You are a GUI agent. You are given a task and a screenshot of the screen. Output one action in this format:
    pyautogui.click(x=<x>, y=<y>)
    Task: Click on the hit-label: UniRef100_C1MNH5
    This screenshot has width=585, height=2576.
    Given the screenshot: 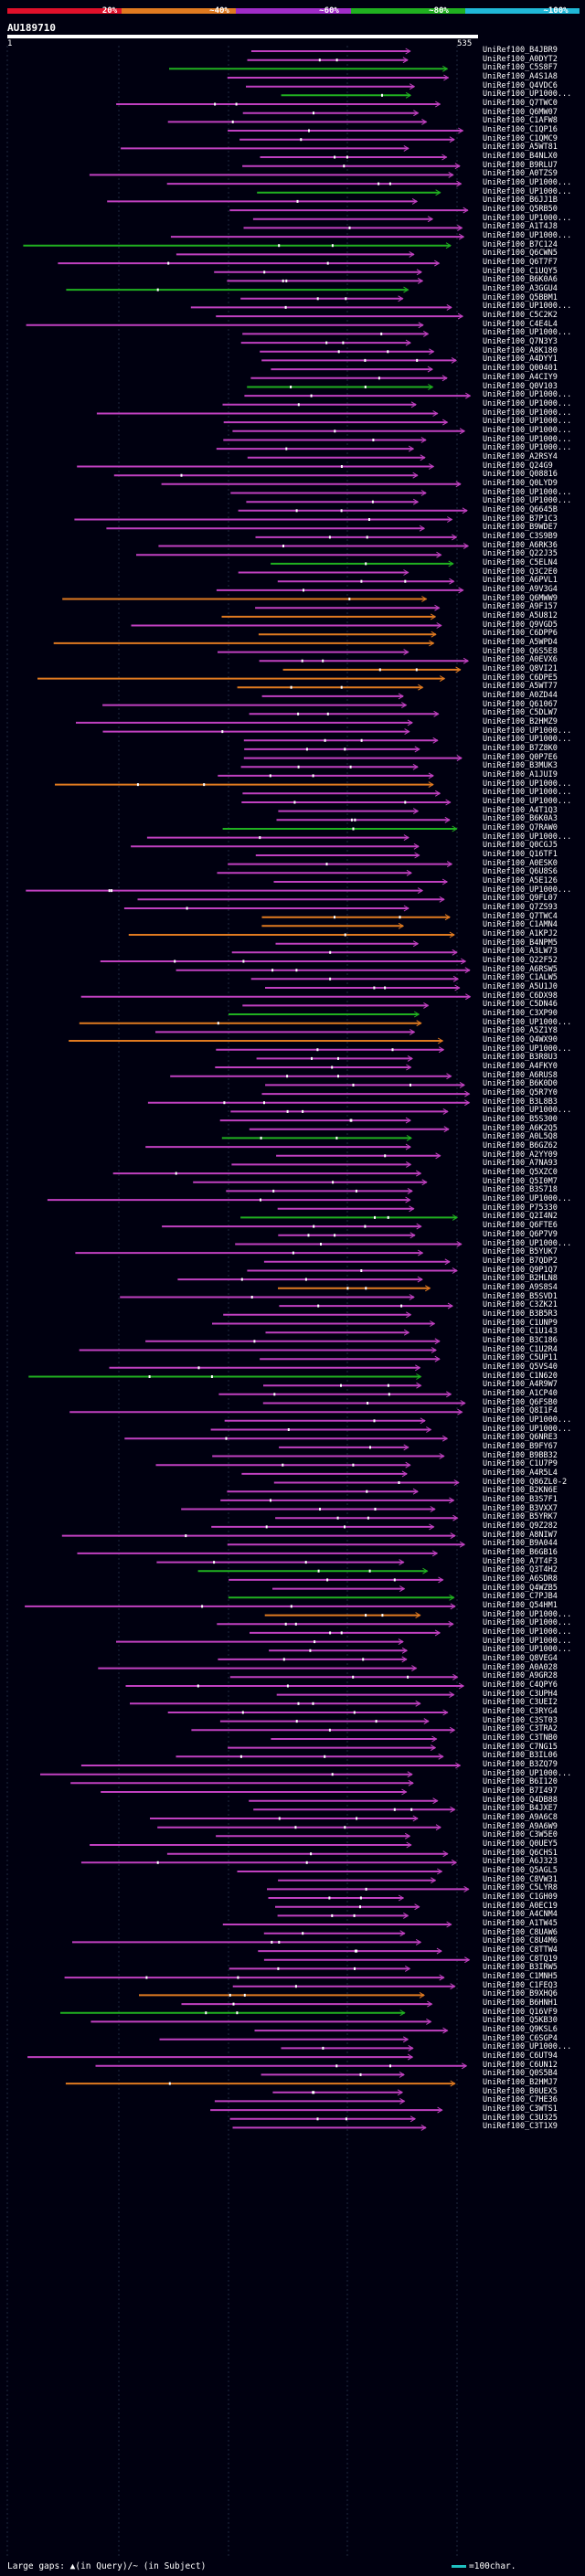 What is the action you would take?
    pyautogui.click(x=520, y=1977)
    